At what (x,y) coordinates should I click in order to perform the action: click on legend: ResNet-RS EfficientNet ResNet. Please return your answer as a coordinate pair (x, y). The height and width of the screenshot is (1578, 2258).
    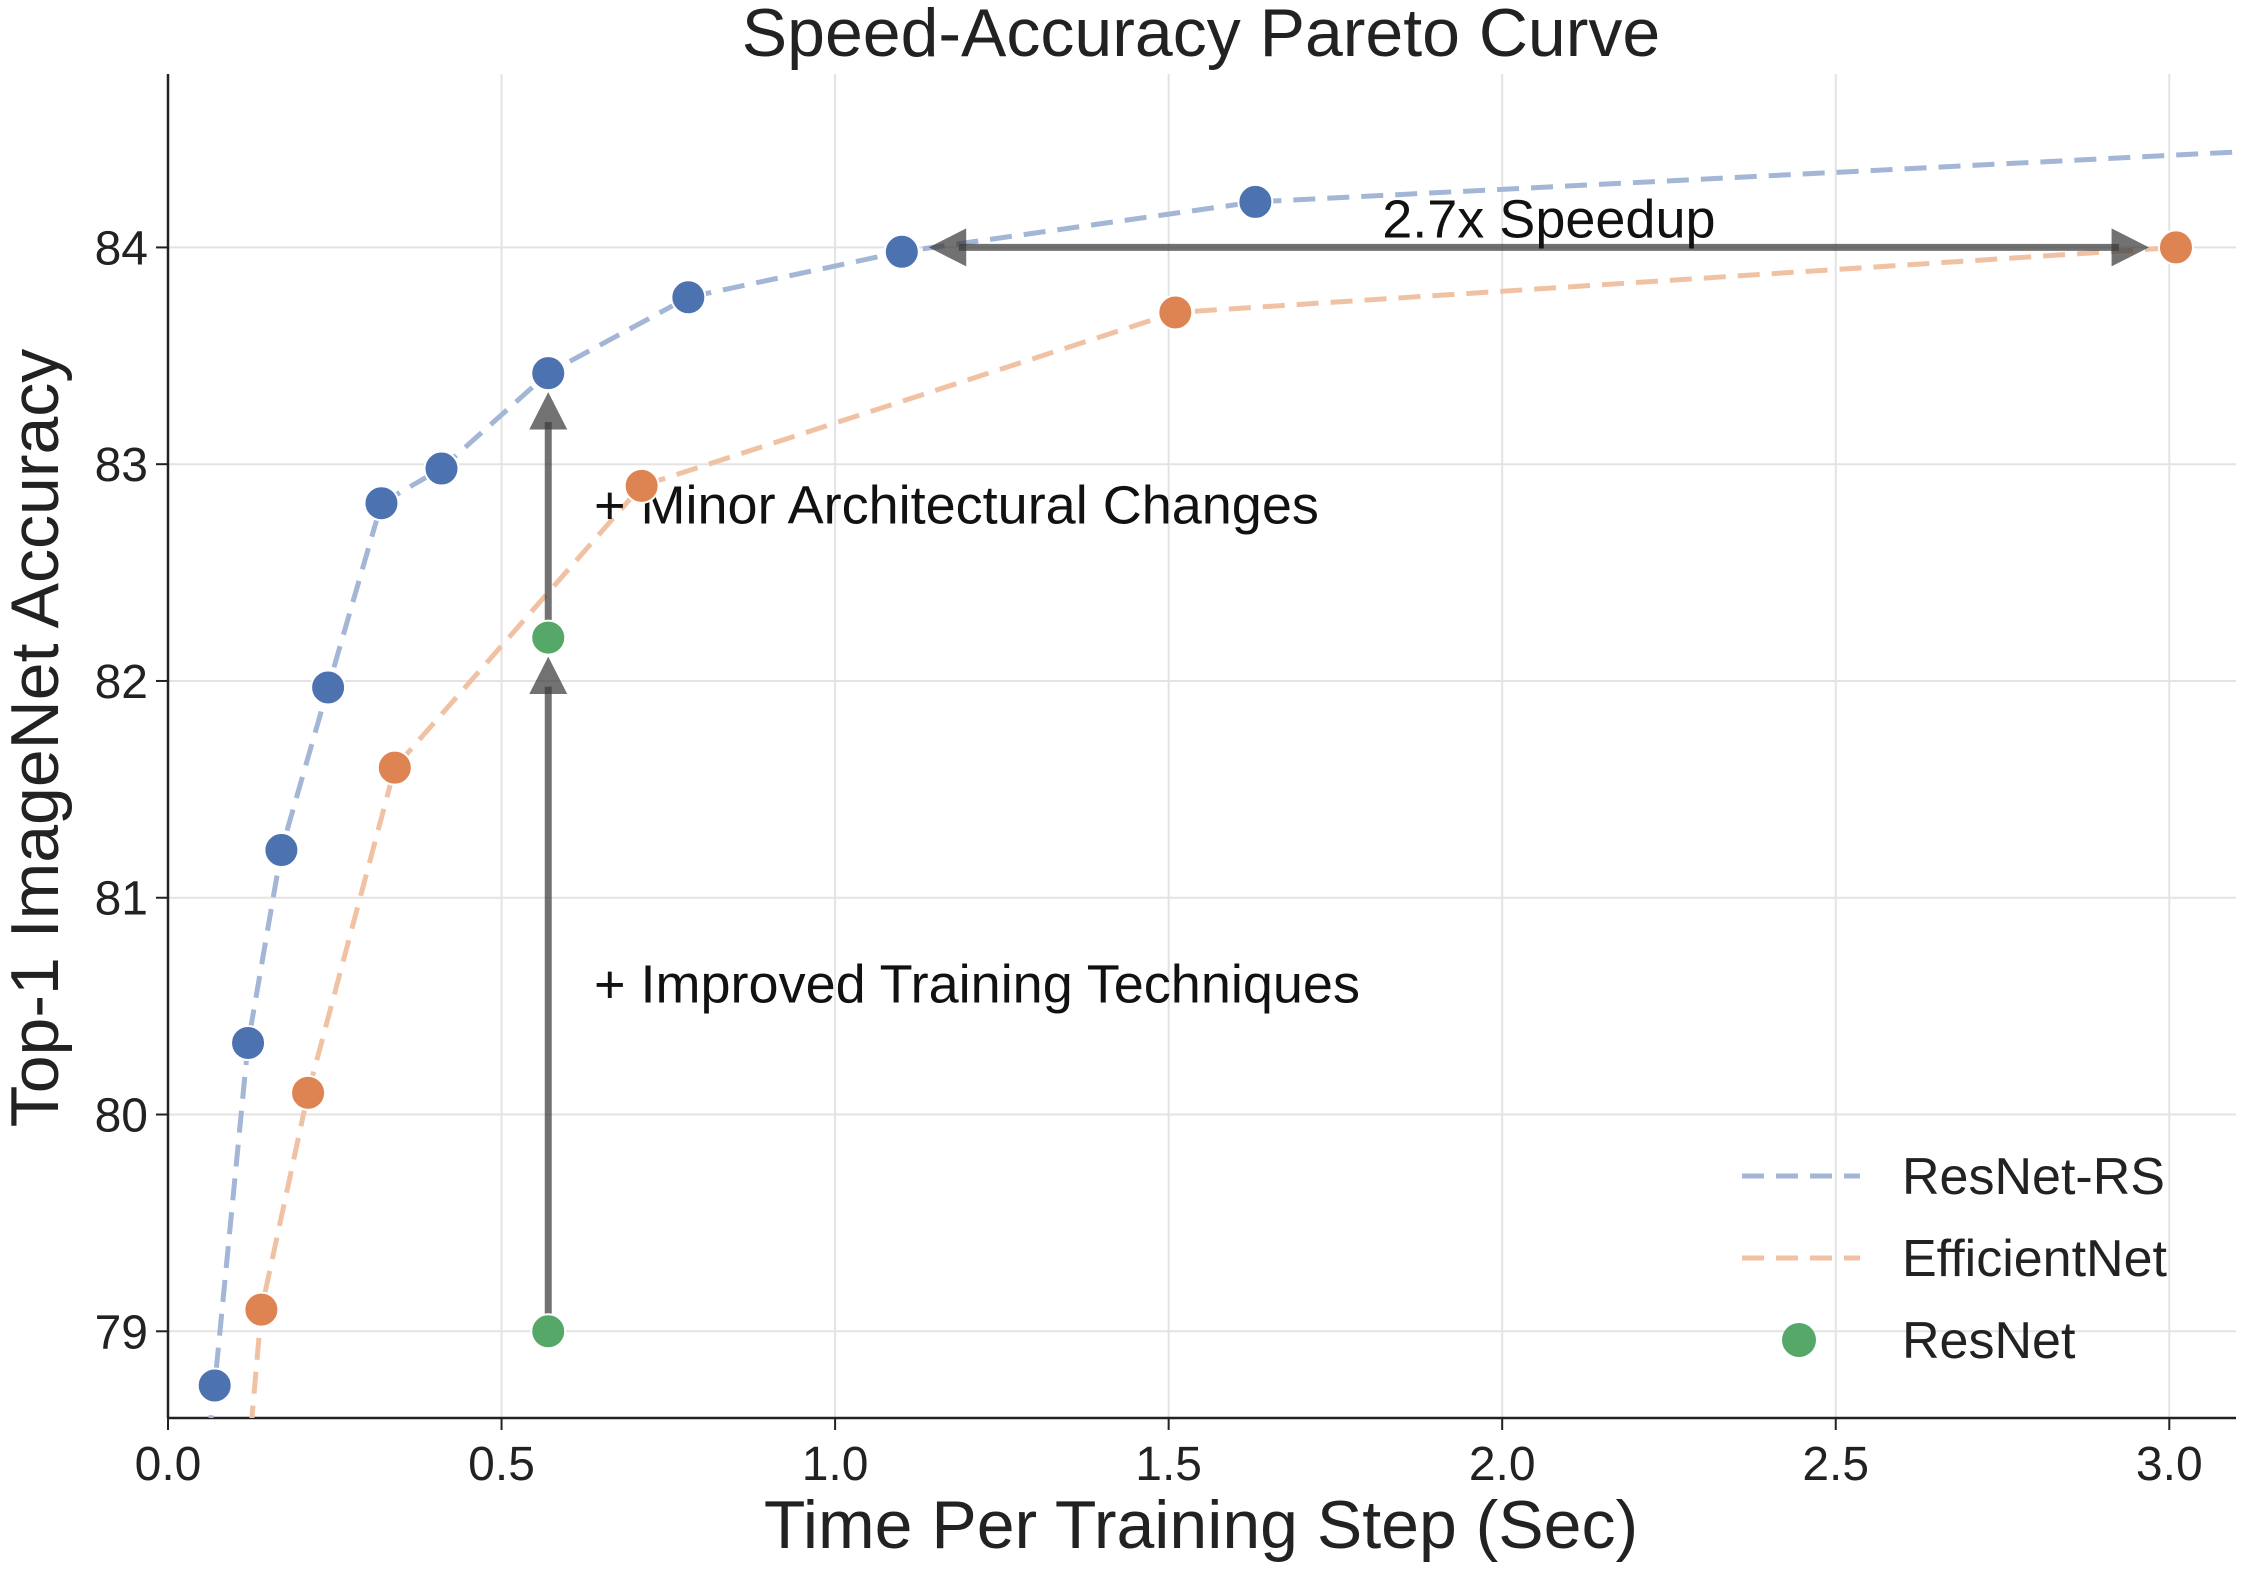
    Looking at the image, I should click on (1955, 1259).